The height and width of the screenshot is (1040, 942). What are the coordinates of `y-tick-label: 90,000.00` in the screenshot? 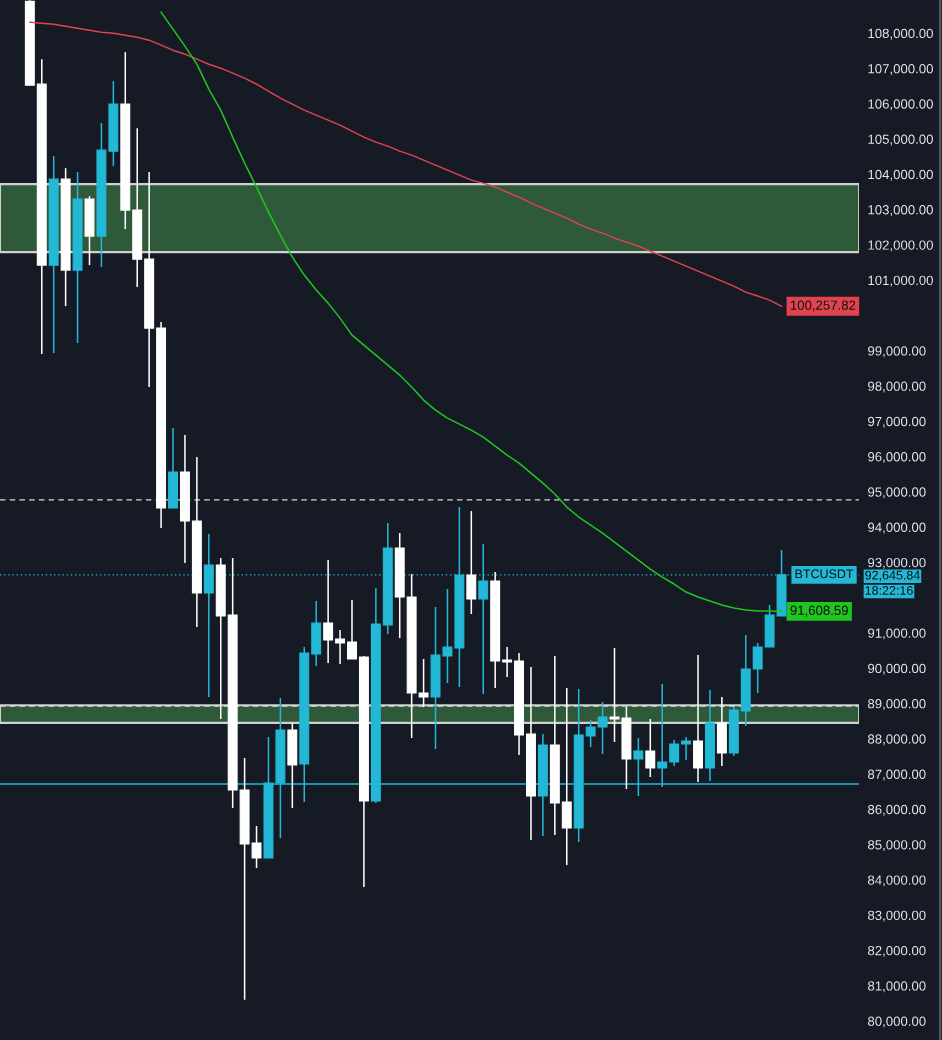 It's located at (897, 669).